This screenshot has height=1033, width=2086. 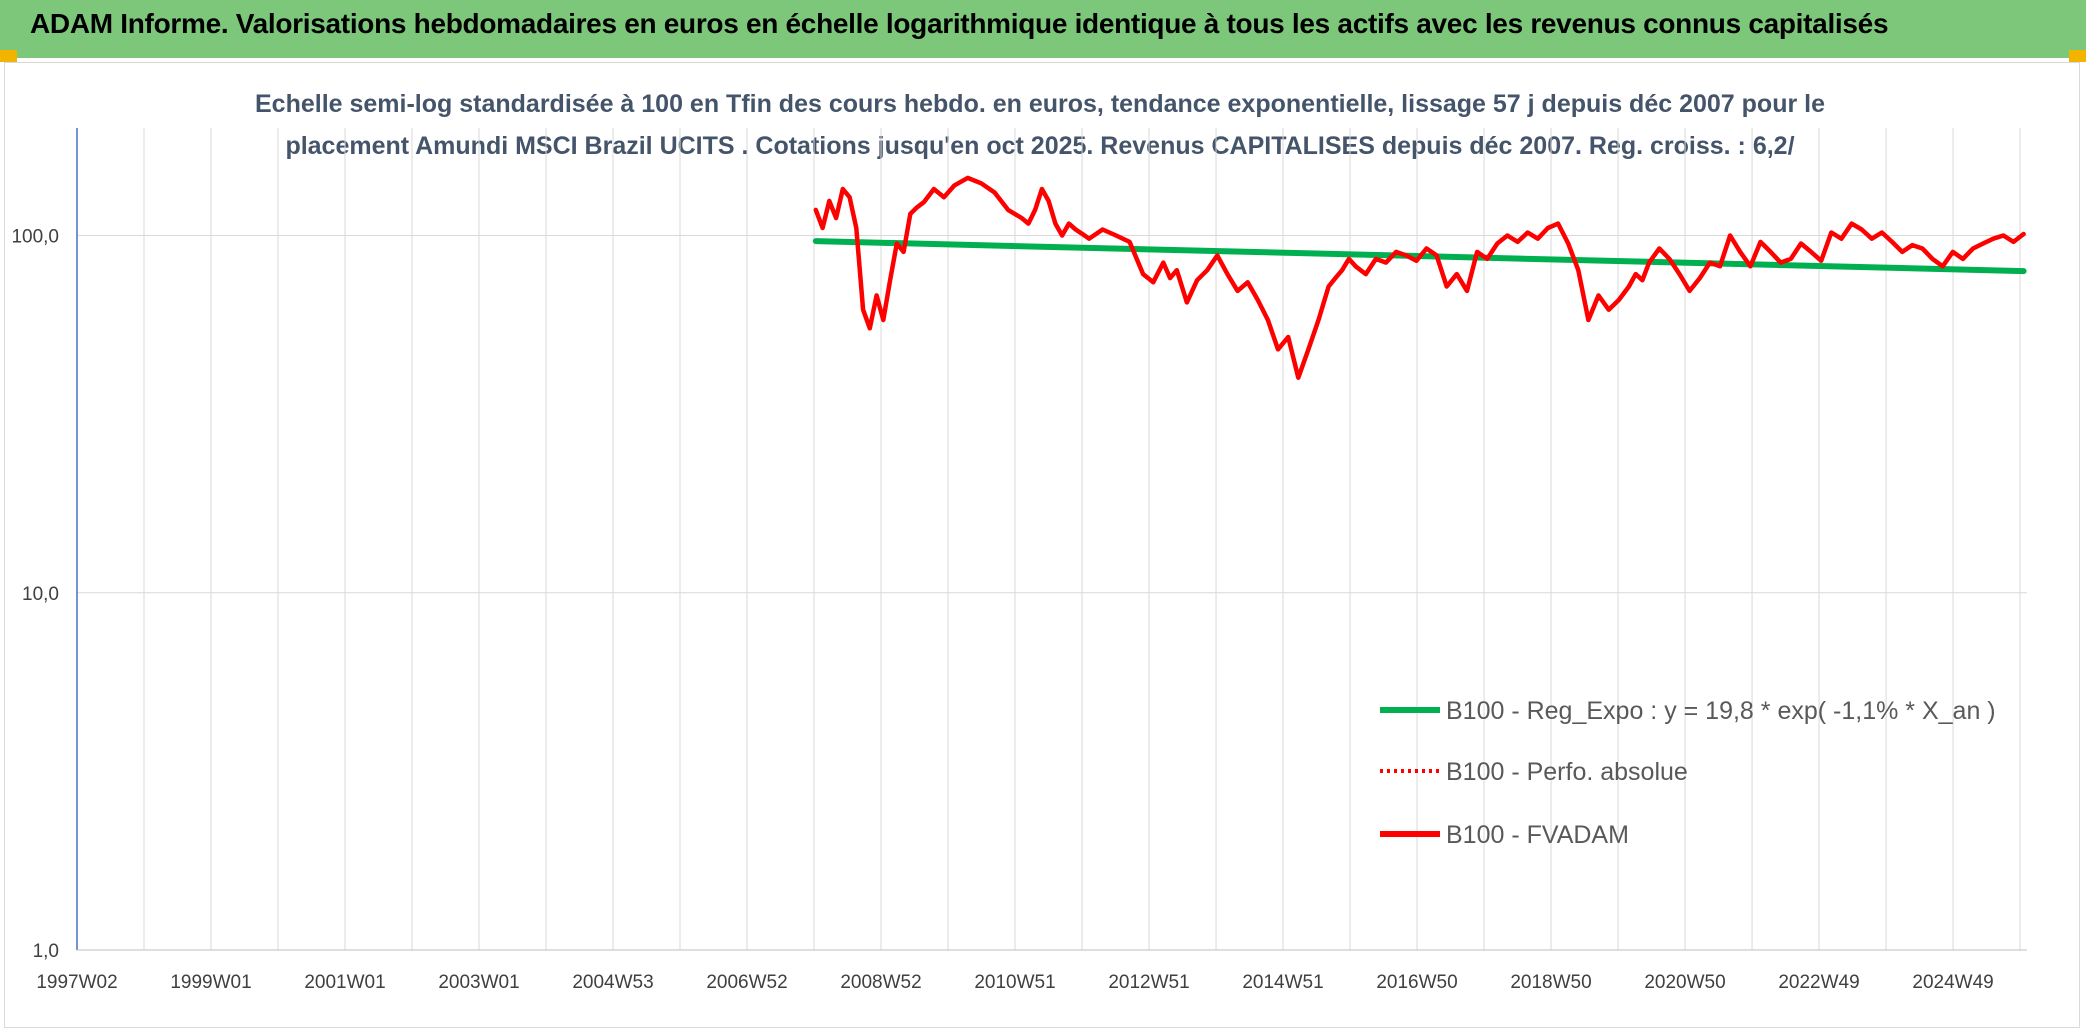 I want to click on x-tick-label: 2001W01, so click(x=344, y=982).